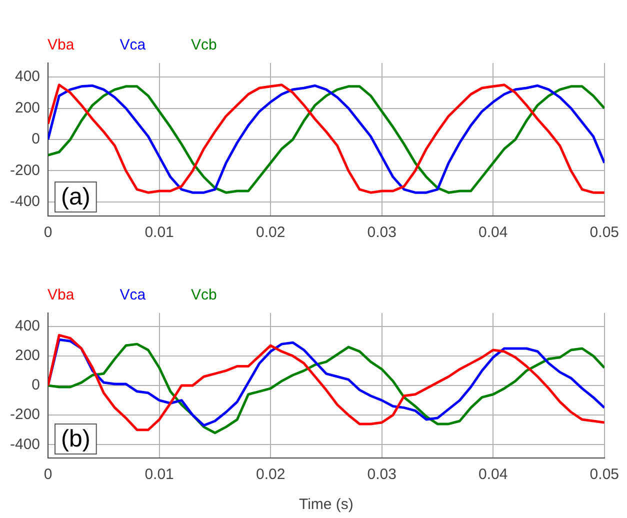 The height and width of the screenshot is (518, 627). I want to click on x-axis-title: Time (s), so click(326, 505).